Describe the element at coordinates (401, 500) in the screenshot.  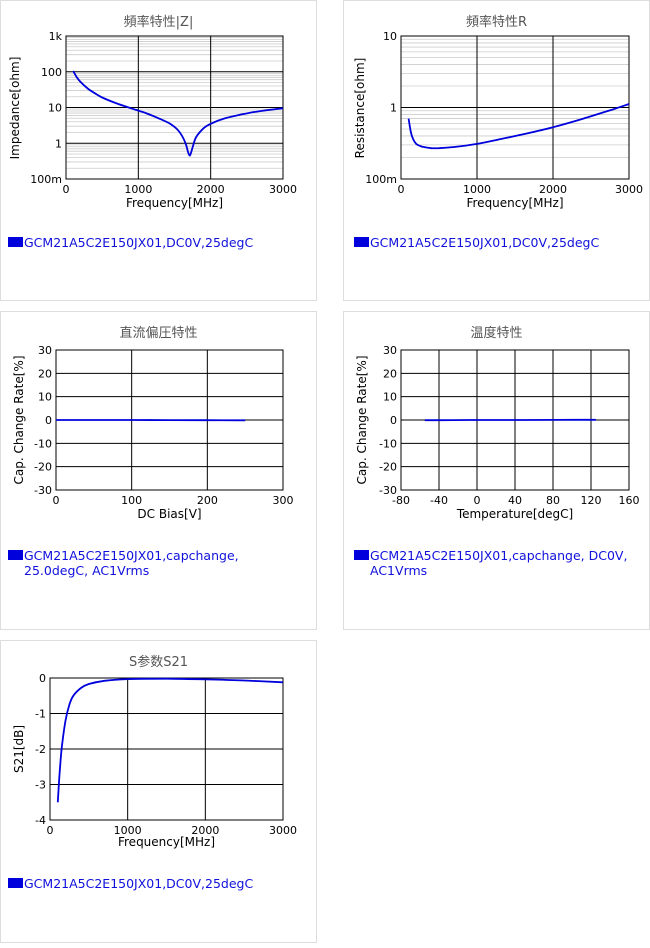
I see `x-tick-label: -80` at that location.